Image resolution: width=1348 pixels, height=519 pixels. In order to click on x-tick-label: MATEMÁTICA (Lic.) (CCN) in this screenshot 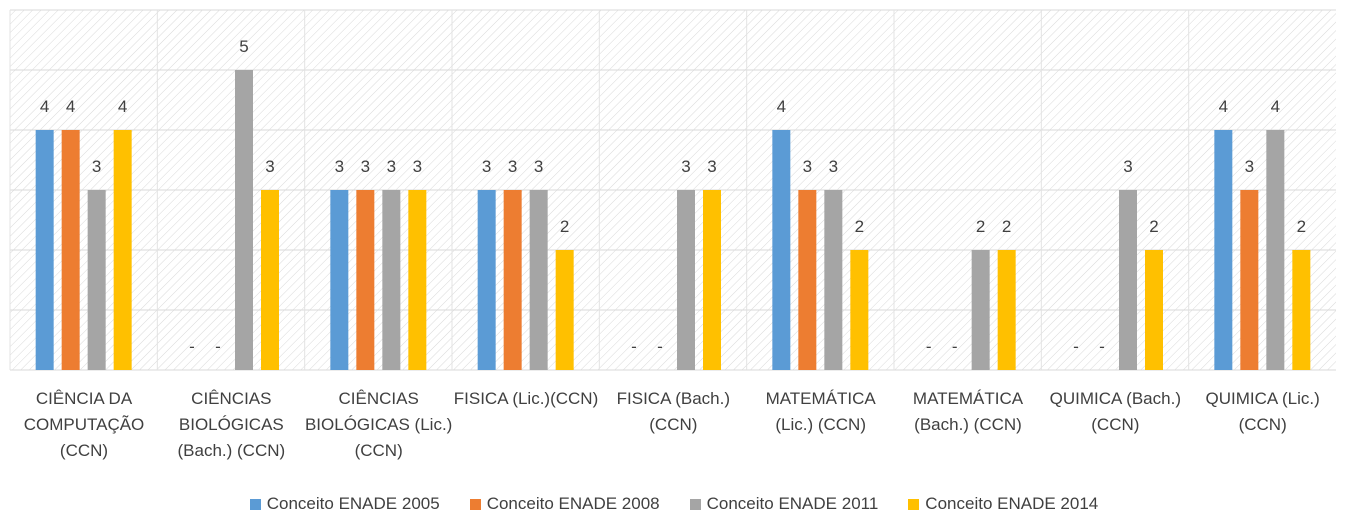, I will do `click(820, 411)`.